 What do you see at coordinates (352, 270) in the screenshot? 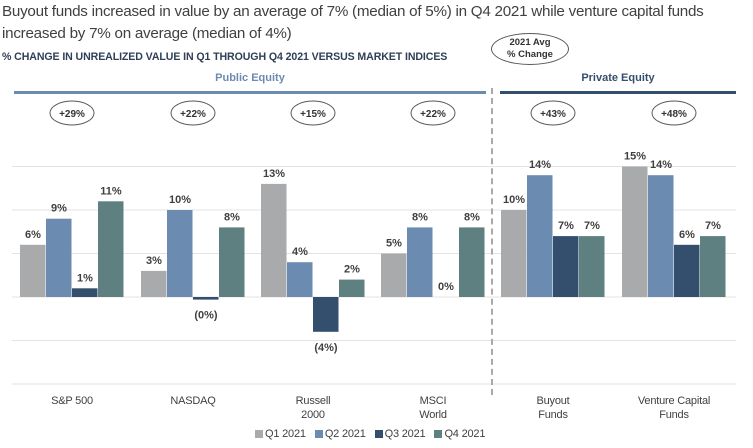
I see `data-label: 2%` at bounding box center [352, 270].